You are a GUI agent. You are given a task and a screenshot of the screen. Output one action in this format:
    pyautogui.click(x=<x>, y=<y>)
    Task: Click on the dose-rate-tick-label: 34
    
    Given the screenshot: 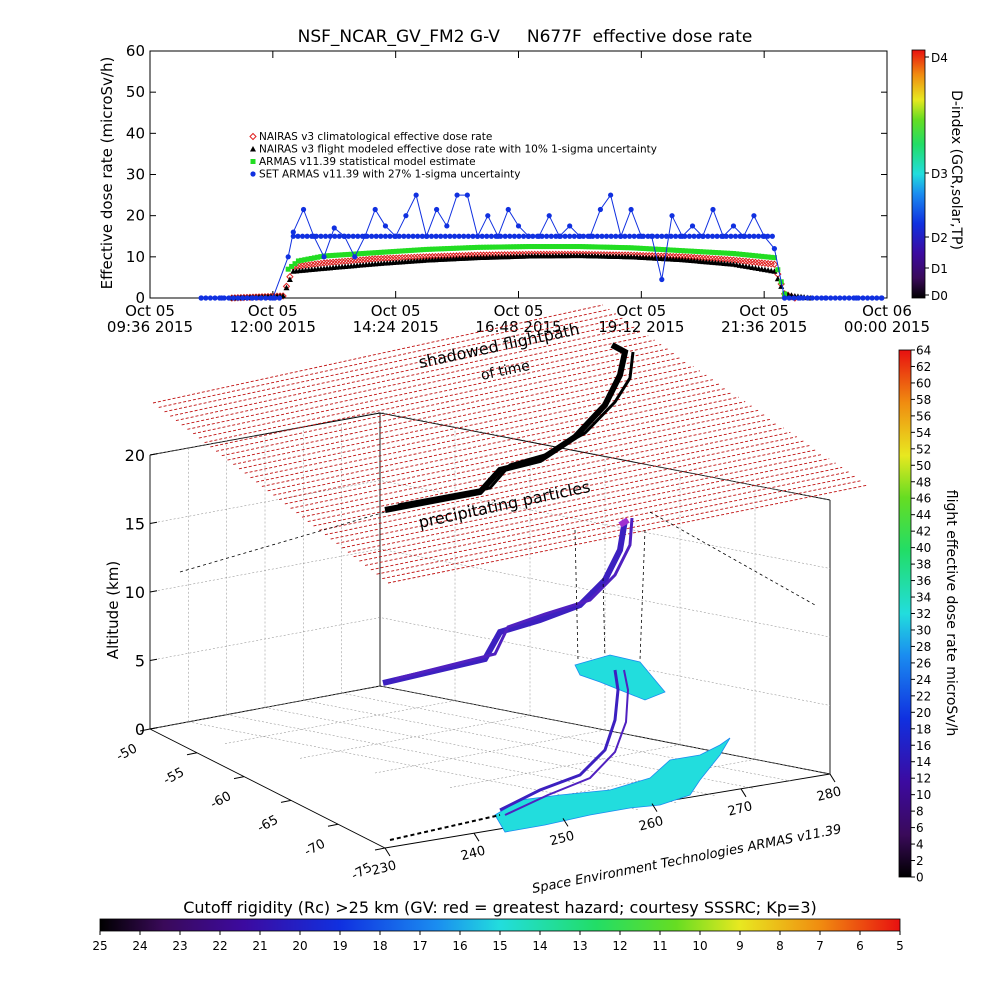 What is the action you would take?
    pyautogui.click(x=923, y=598)
    